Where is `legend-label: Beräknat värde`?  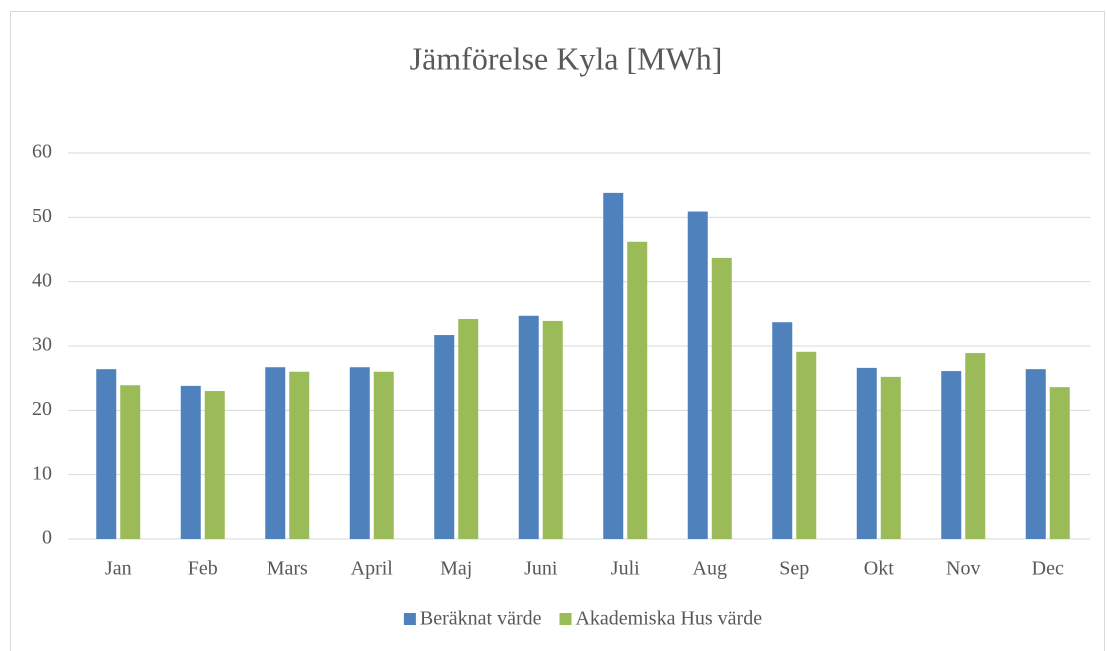
legend-label: Beräknat värde is located at coordinates (481, 619).